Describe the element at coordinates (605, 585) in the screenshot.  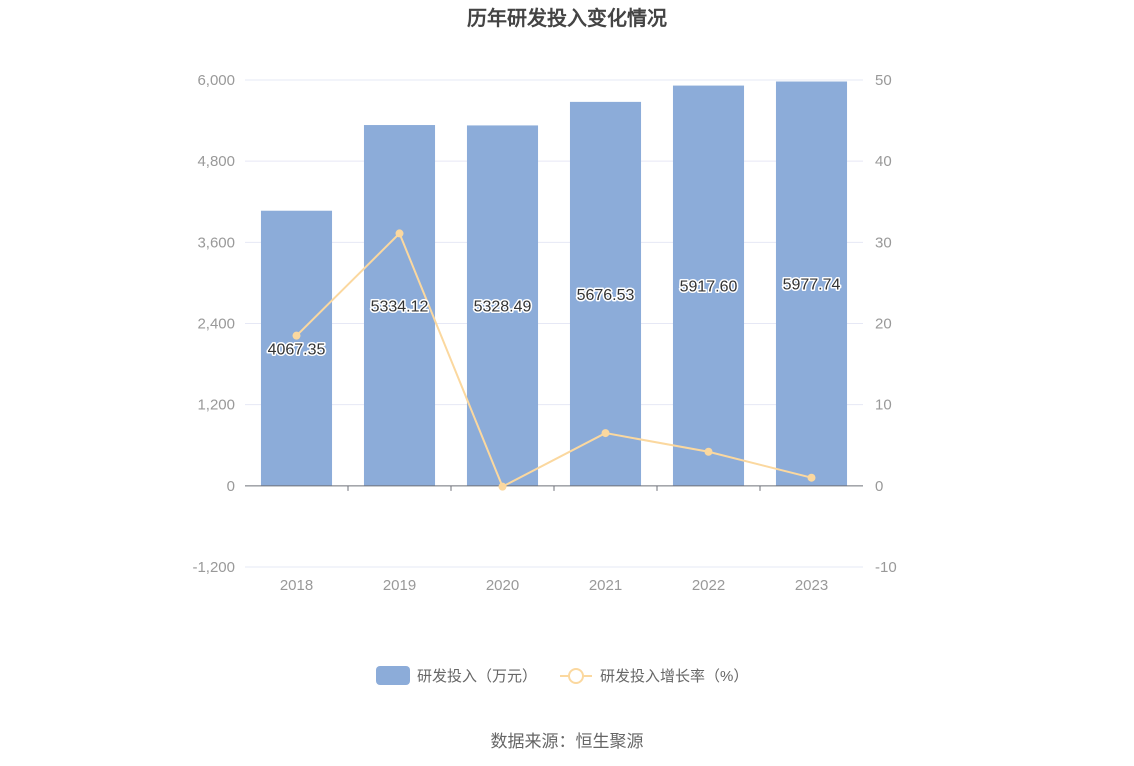
I see `x-tick-label: 2021` at that location.